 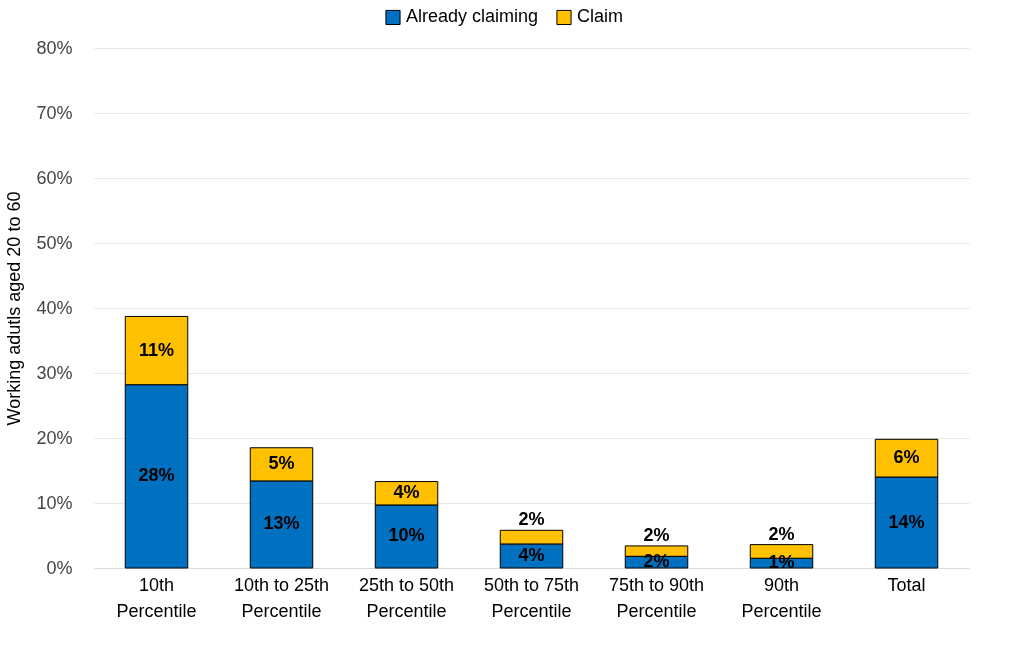 What do you see at coordinates (54, 177) in the screenshot?
I see `y-tick-label: 60%` at bounding box center [54, 177].